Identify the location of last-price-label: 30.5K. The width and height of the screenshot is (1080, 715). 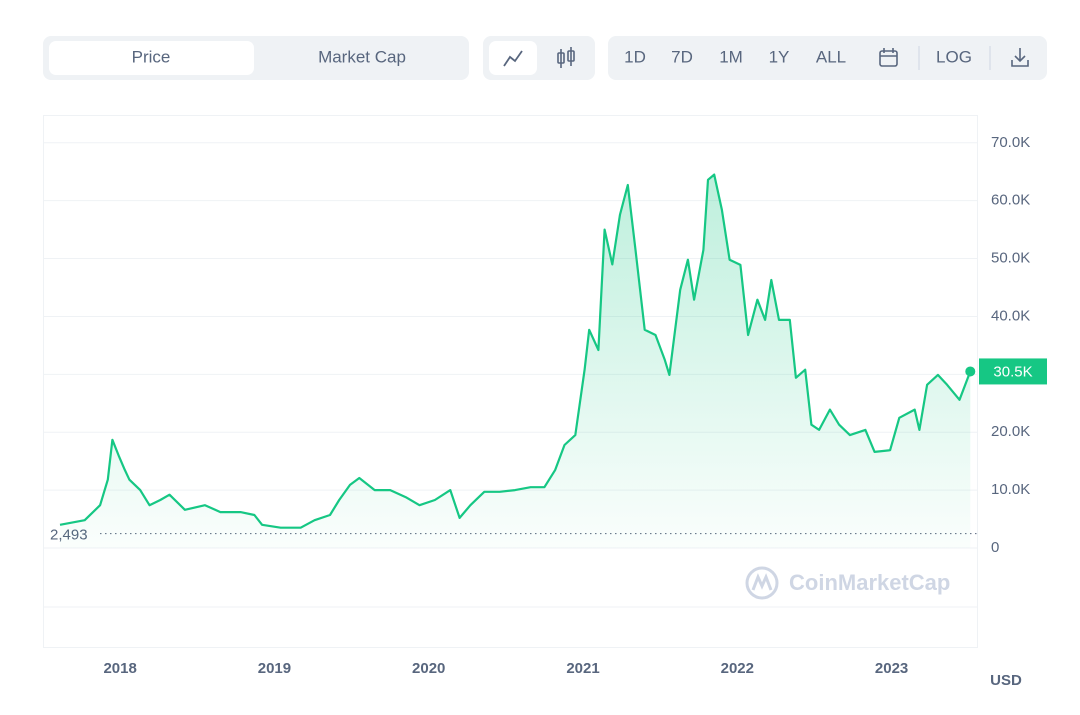
(1012, 371).